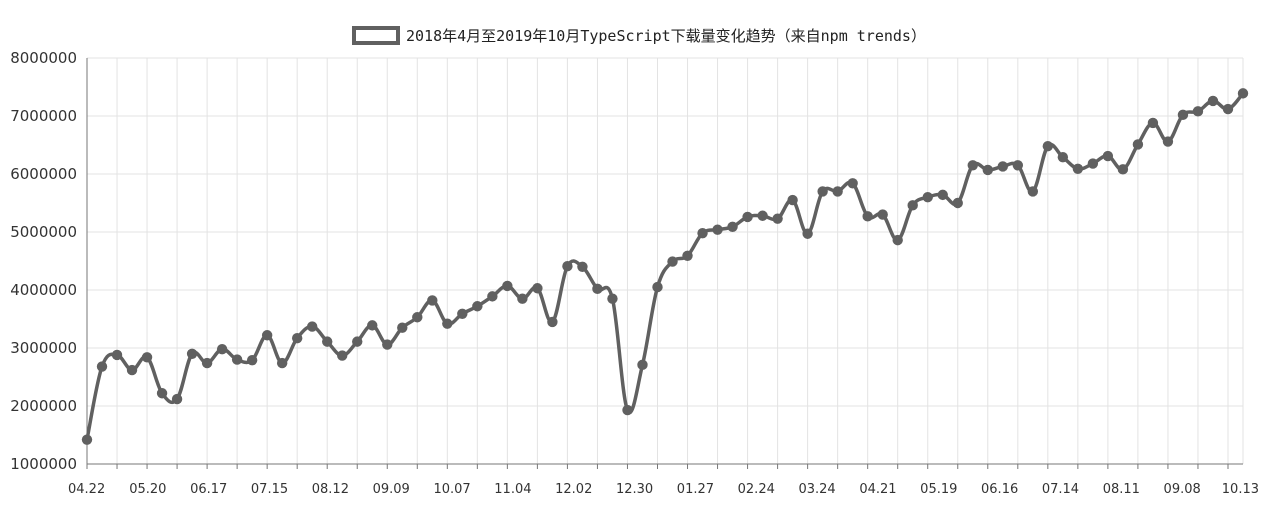 This screenshot has width=1280, height=516. What do you see at coordinates (43, 406) in the screenshot?
I see `y-tick-label: 2000000` at bounding box center [43, 406].